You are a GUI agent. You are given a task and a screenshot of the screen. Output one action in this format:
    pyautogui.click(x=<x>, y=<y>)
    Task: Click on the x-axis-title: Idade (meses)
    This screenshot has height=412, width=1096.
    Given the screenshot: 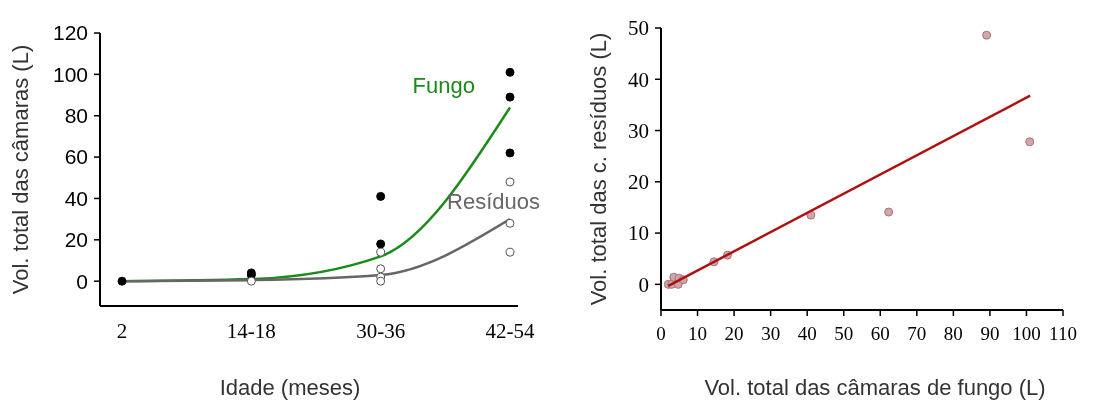 What is the action you would take?
    pyautogui.click(x=290, y=387)
    